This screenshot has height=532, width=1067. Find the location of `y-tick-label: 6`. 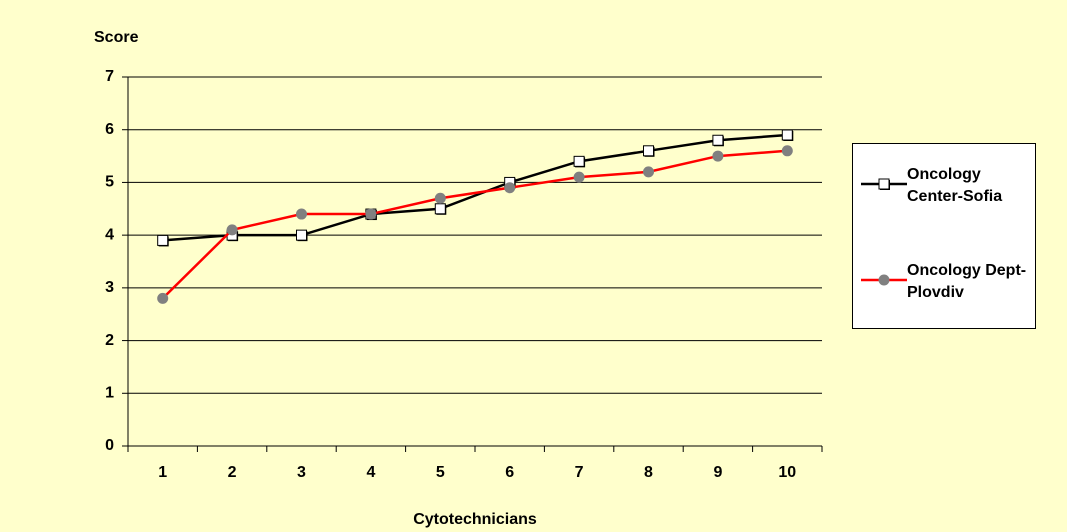

y-tick-label: 6 is located at coordinates (109, 129).